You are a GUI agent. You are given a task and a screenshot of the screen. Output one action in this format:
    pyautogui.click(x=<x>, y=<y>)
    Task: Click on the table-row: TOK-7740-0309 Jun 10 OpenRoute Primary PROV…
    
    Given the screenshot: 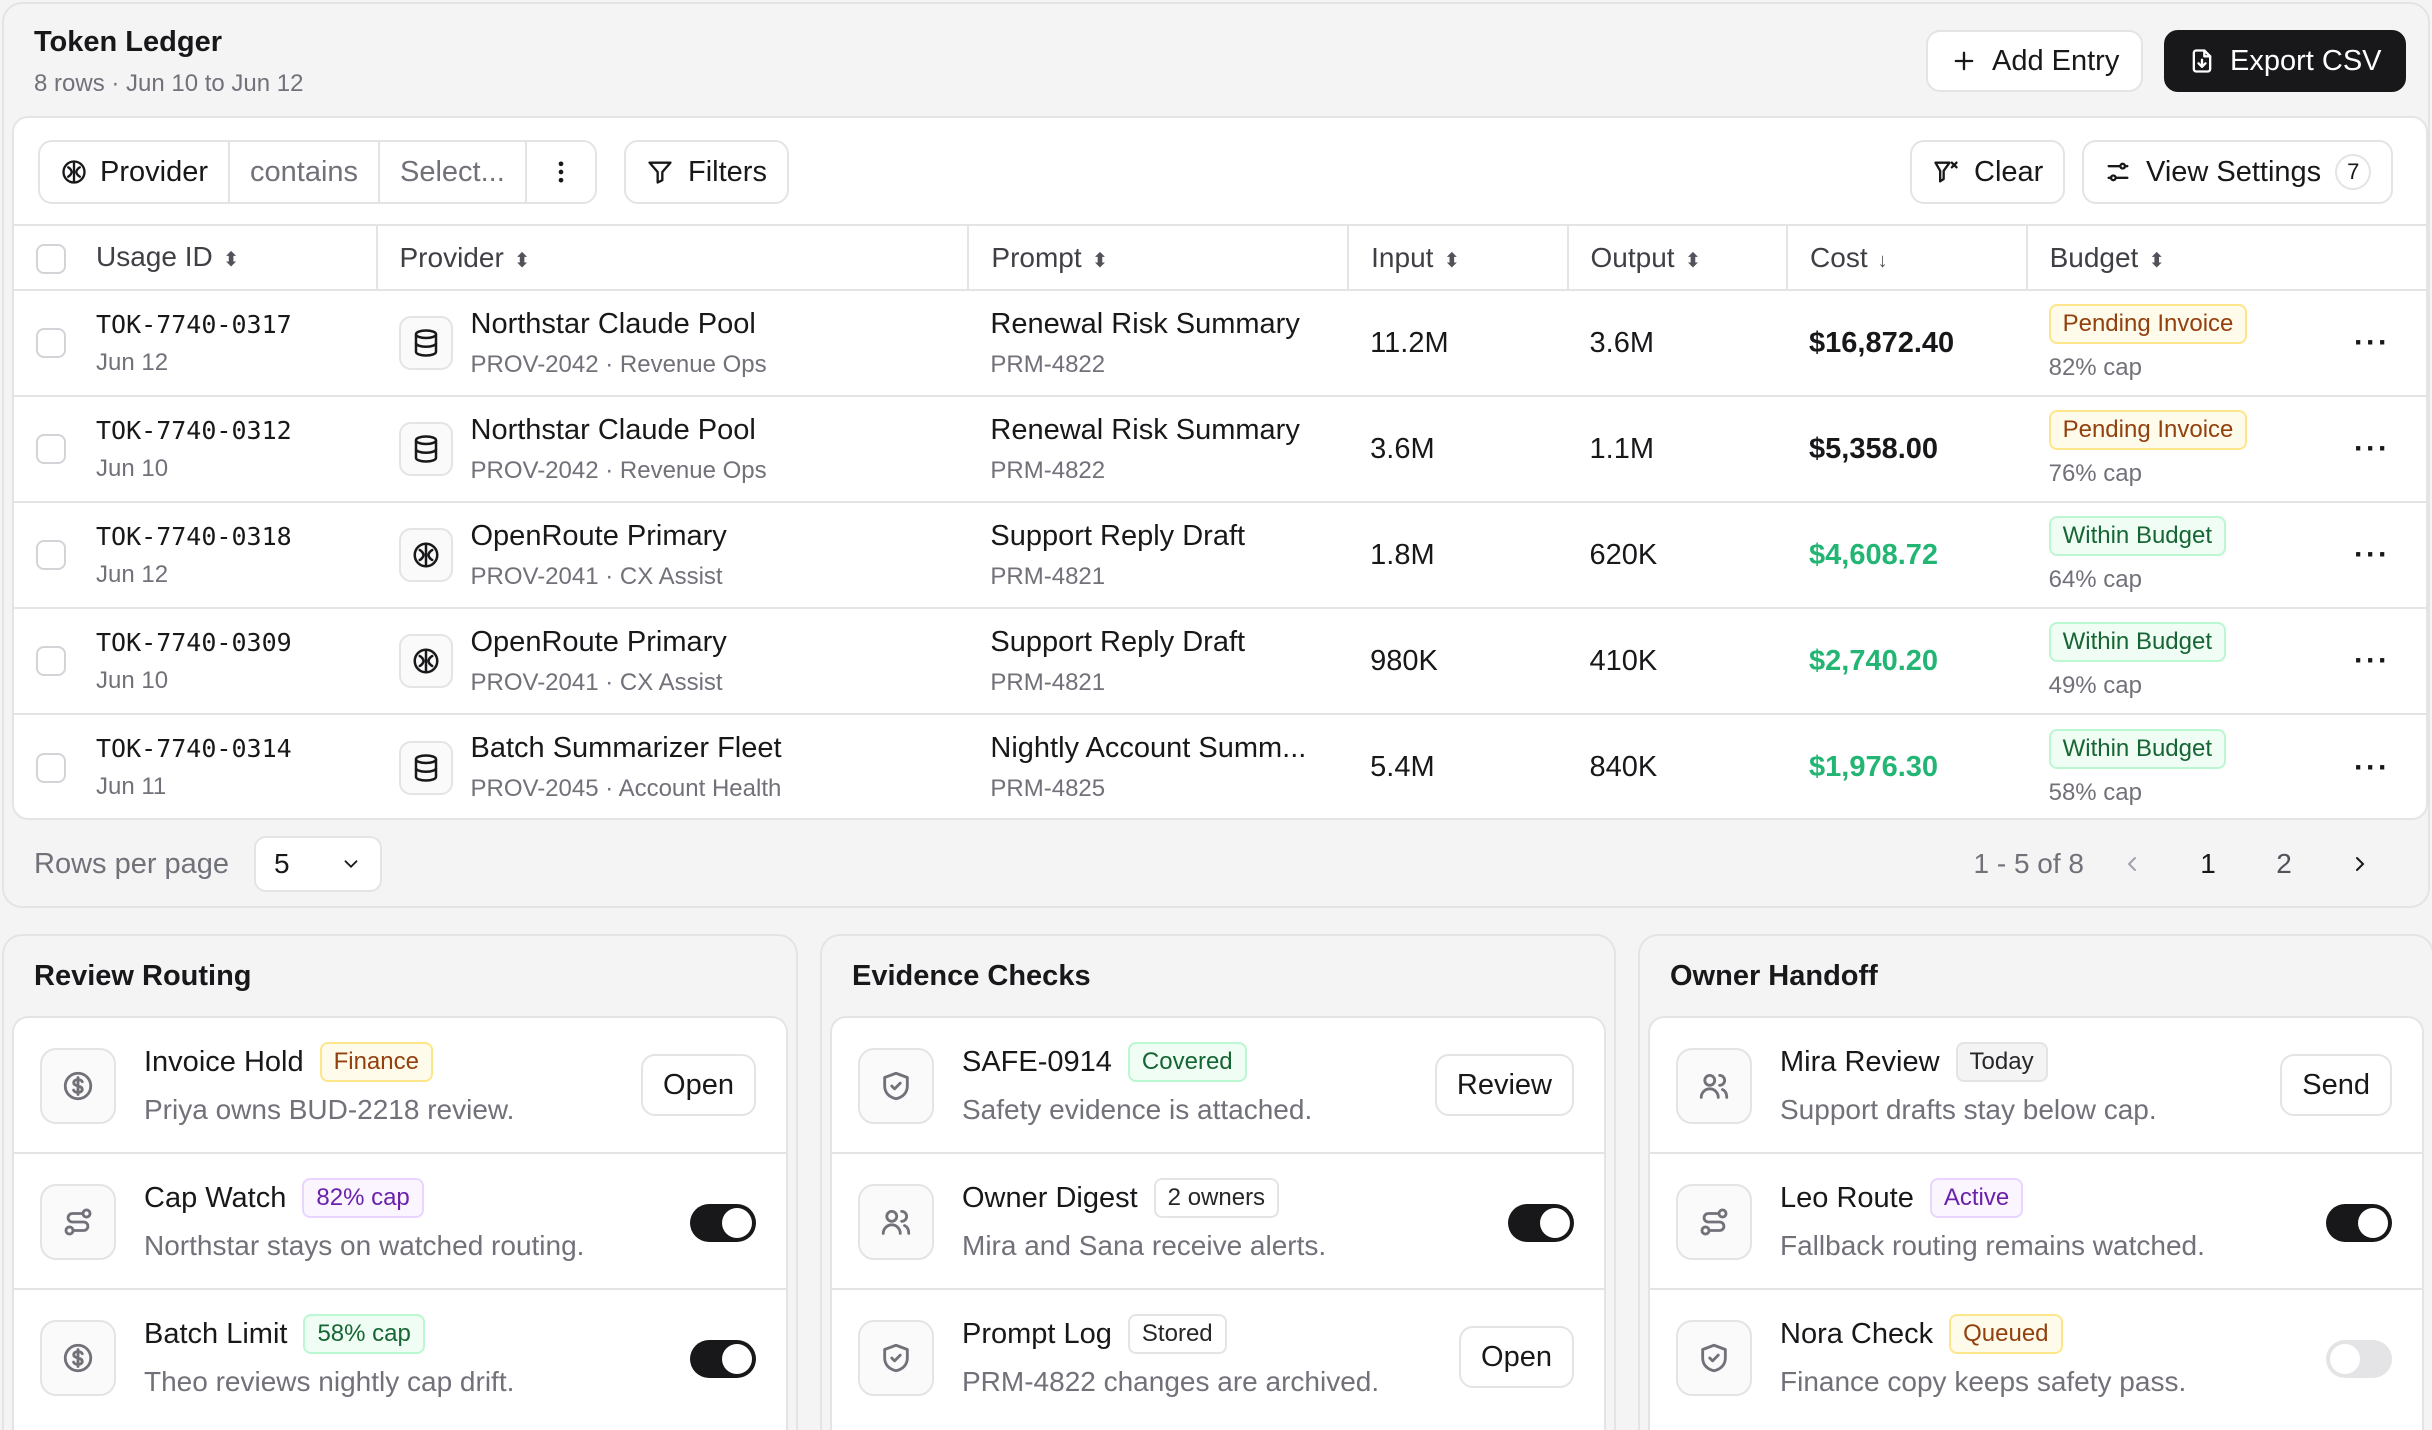 What is the action you would take?
    pyautogui.click(x=1220, y=661)
    